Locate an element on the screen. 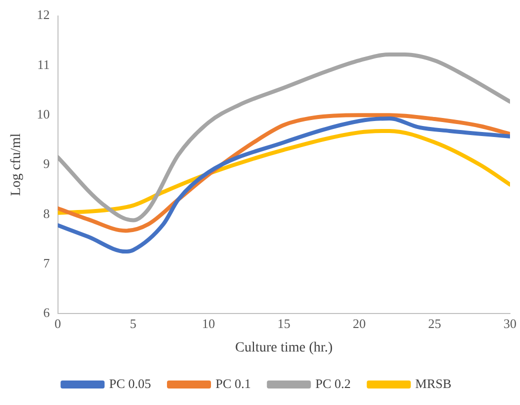  x-axis-title: Culture time (hr.) is located at coordinates (284, 348).